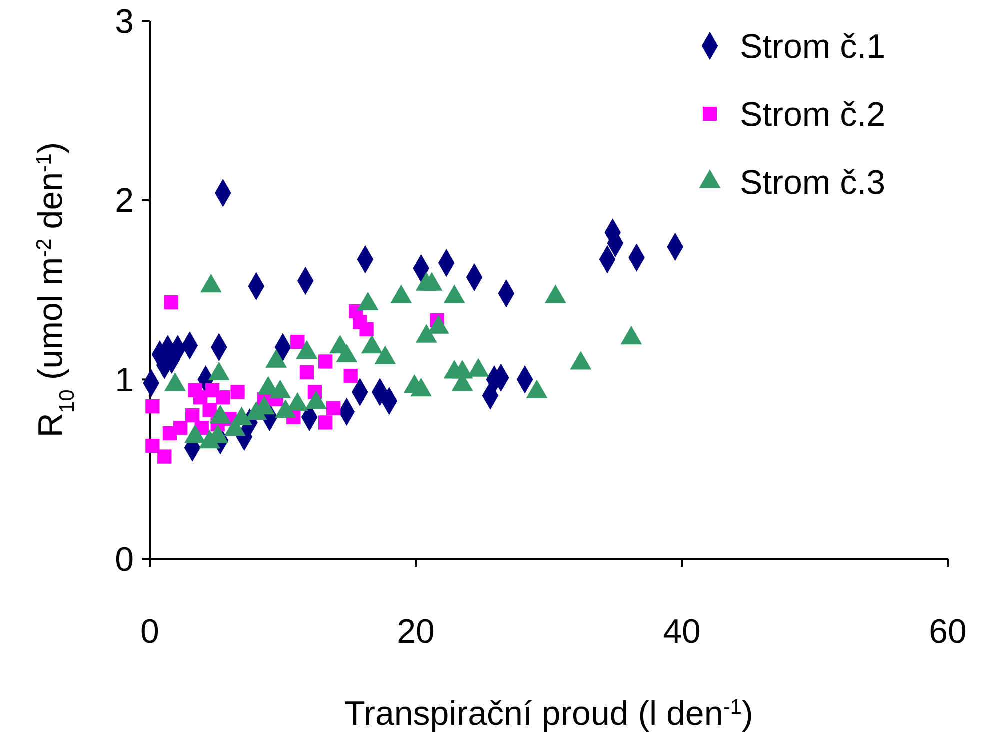  I want to click on legend-label: Strom č.3, so click(813, 183).